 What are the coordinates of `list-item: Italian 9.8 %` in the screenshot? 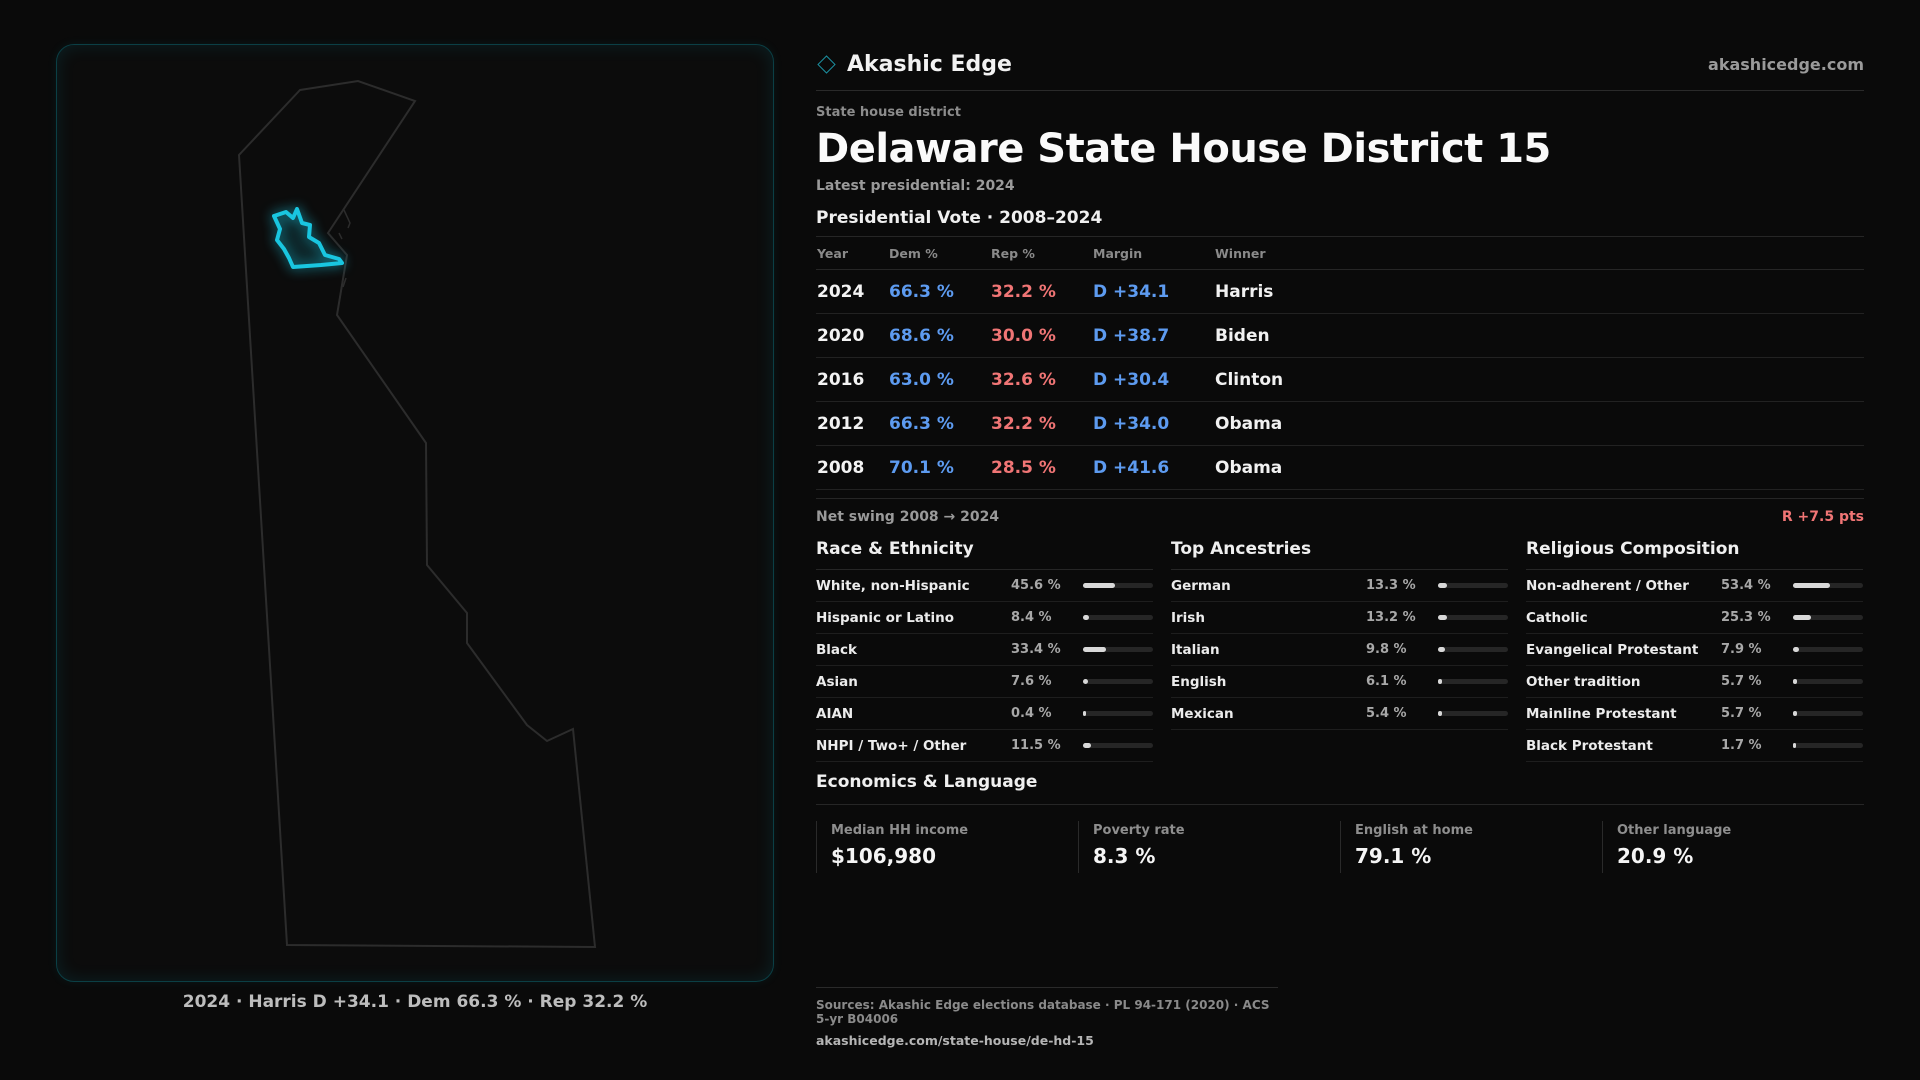 It's located at (1339, 650).